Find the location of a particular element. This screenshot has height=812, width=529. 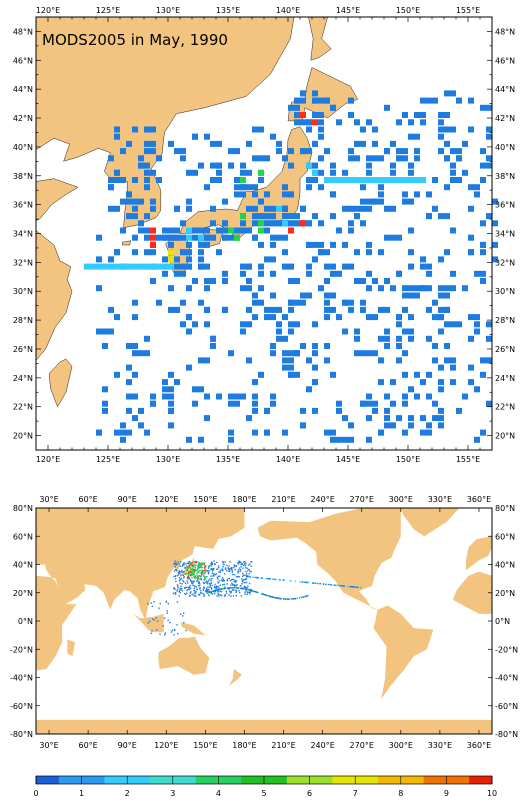

land-new-guinea is located at coordinates (193, 629).